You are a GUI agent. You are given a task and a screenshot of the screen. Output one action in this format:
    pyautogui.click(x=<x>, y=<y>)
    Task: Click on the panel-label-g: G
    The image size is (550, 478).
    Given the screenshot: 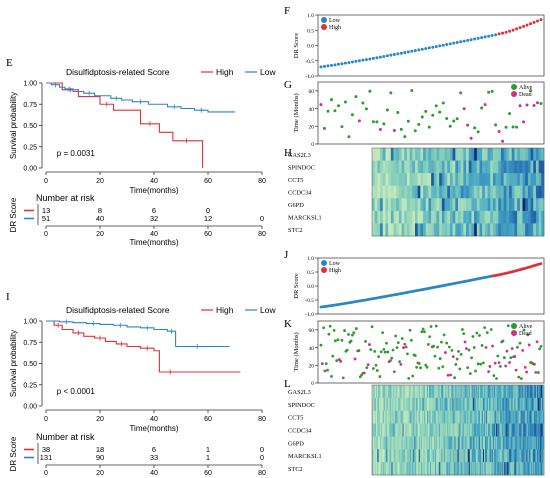 What is the action you would take?
    pyautogui.click(x=288, y=85)
    